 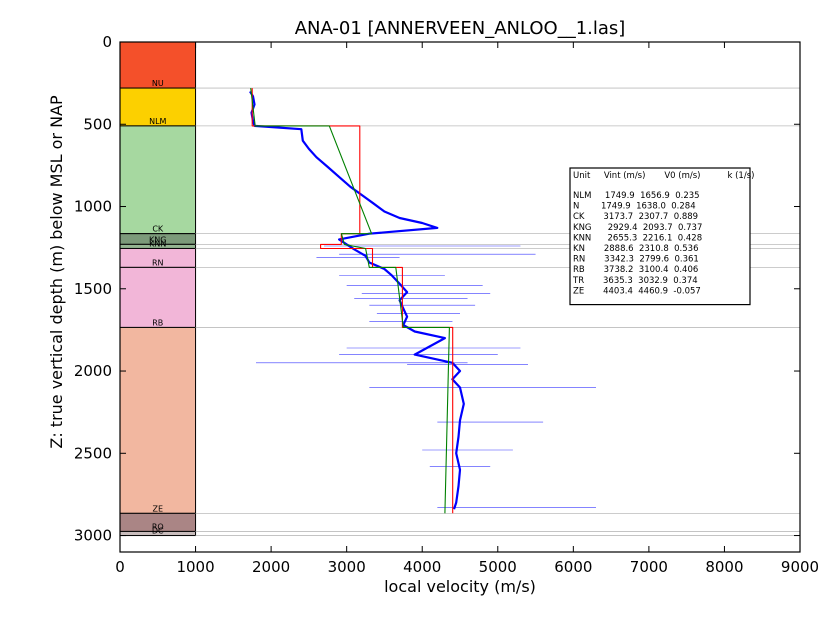 I want to click on x-tick-label: 6000, so click(x=573, y=567).